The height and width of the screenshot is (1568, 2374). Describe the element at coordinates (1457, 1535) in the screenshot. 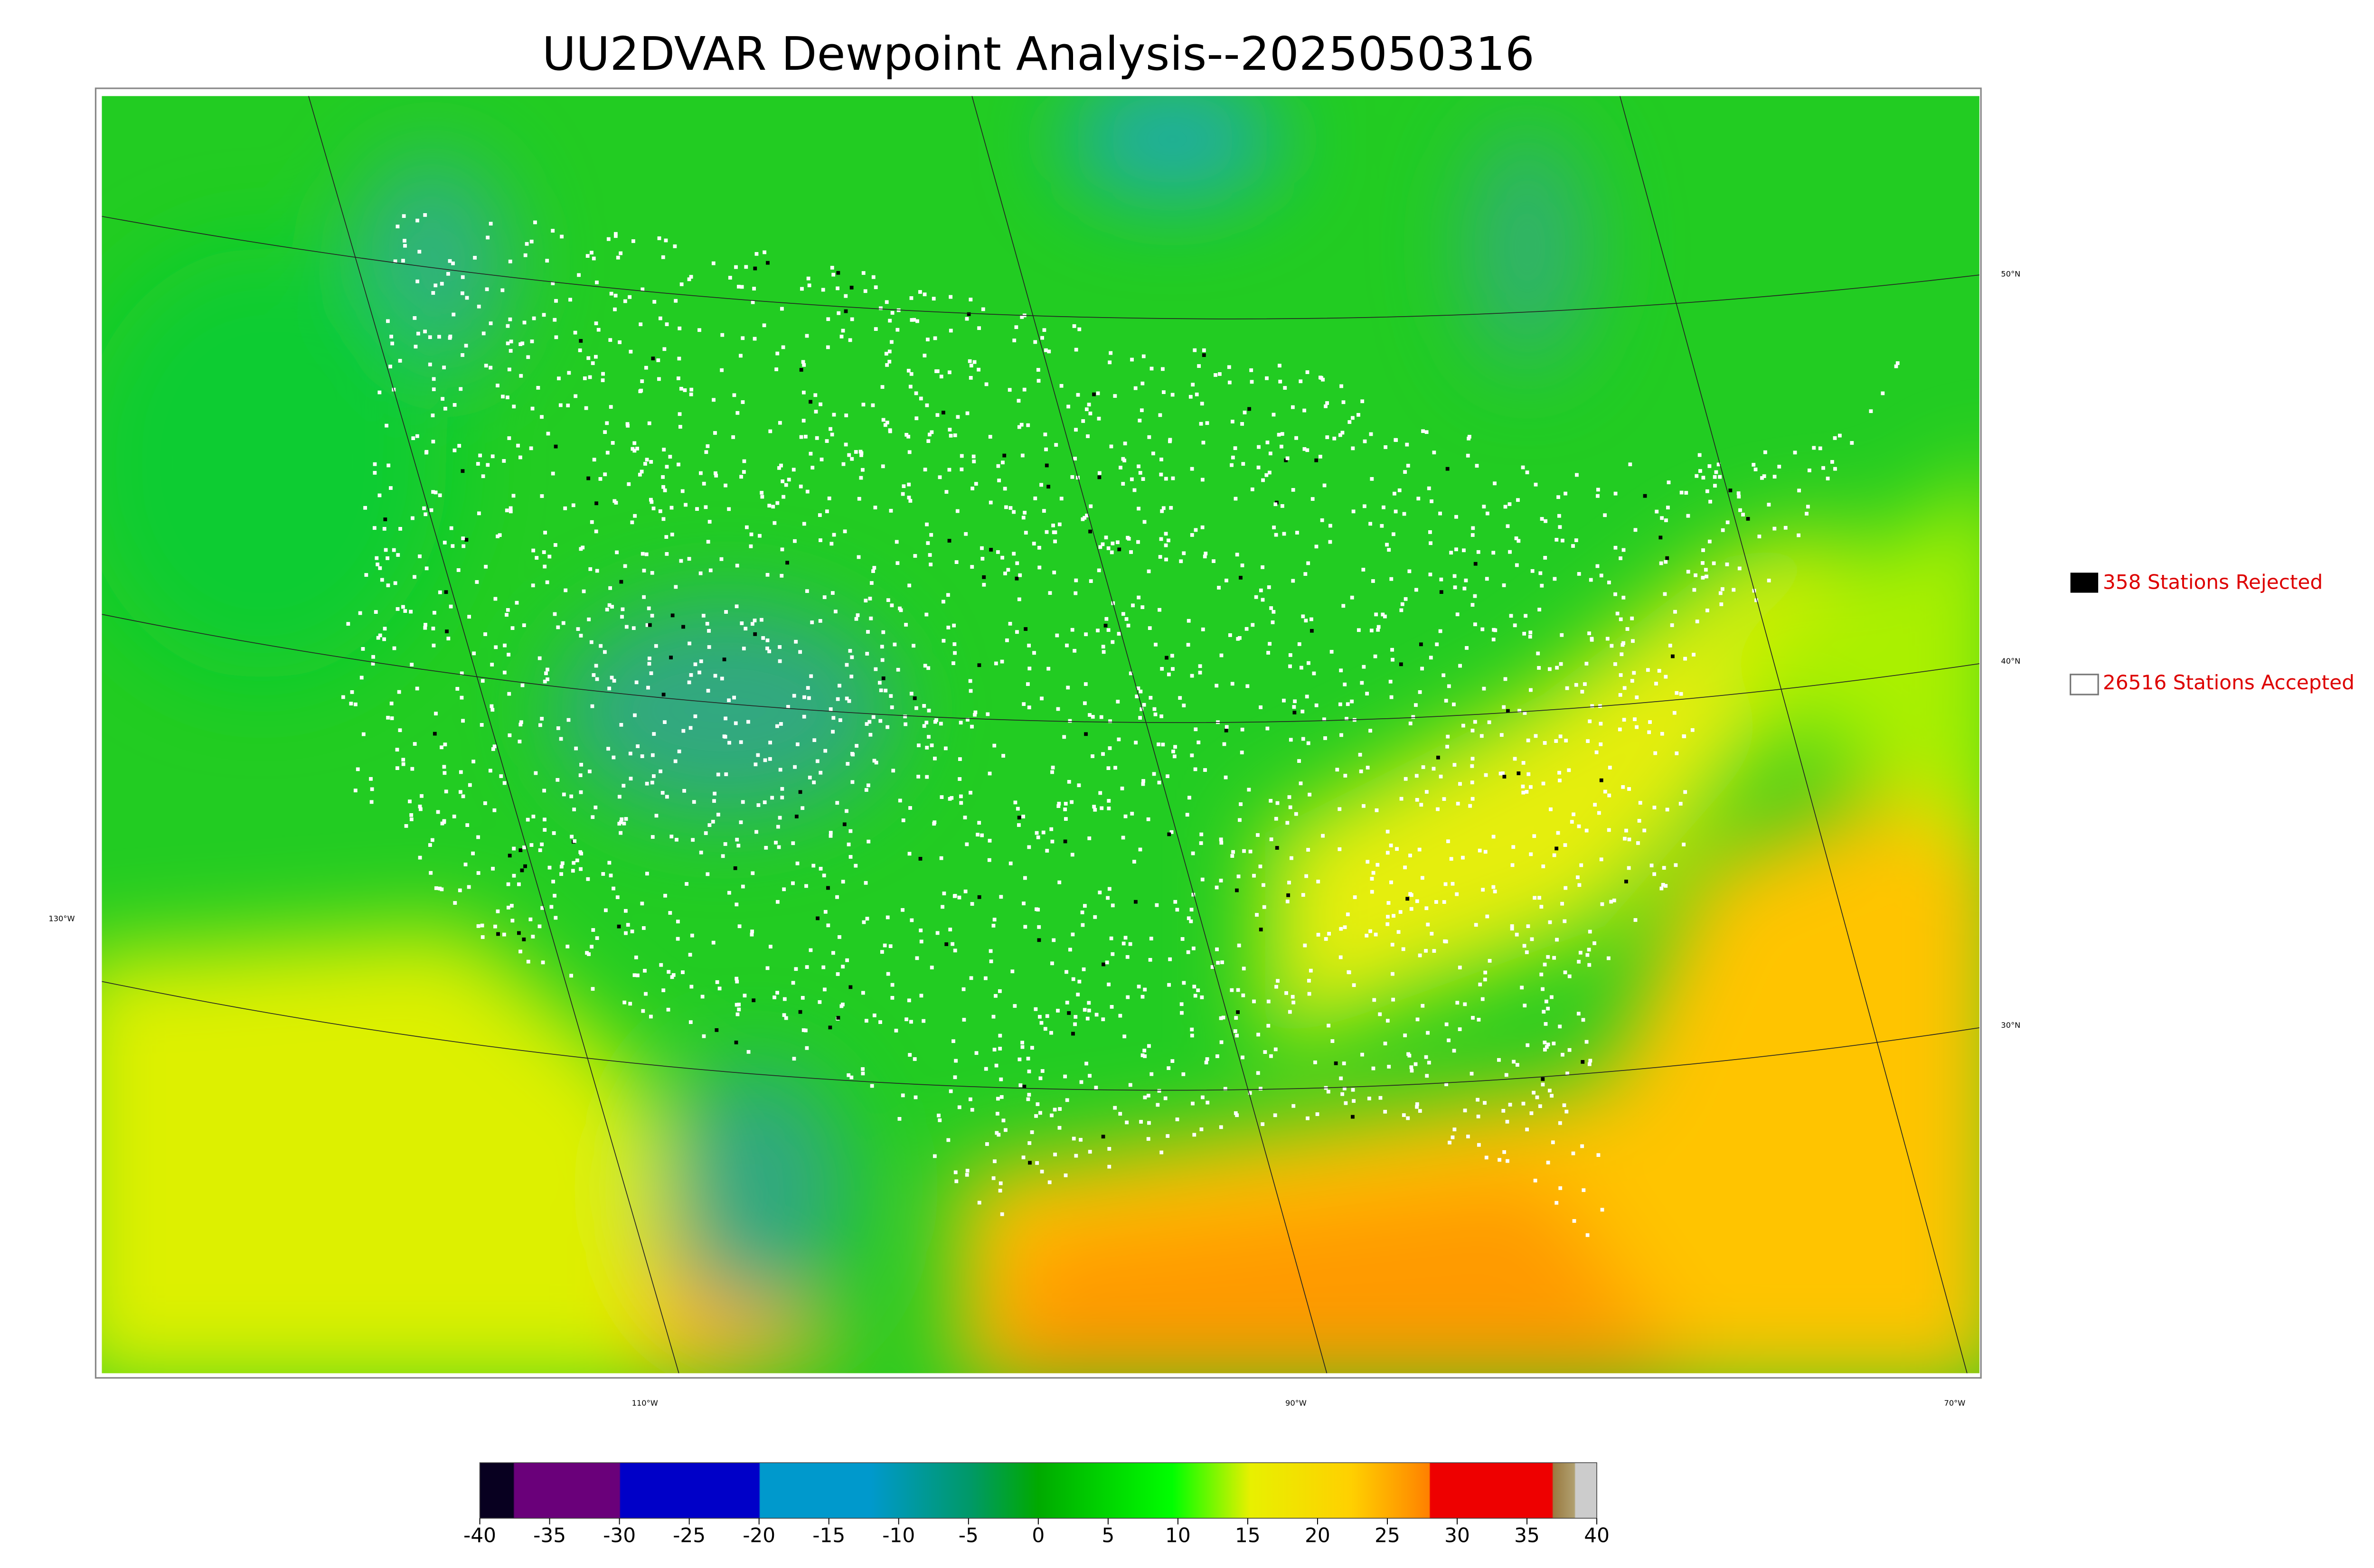

I see `colorbar-tick-label: 30` at that location.